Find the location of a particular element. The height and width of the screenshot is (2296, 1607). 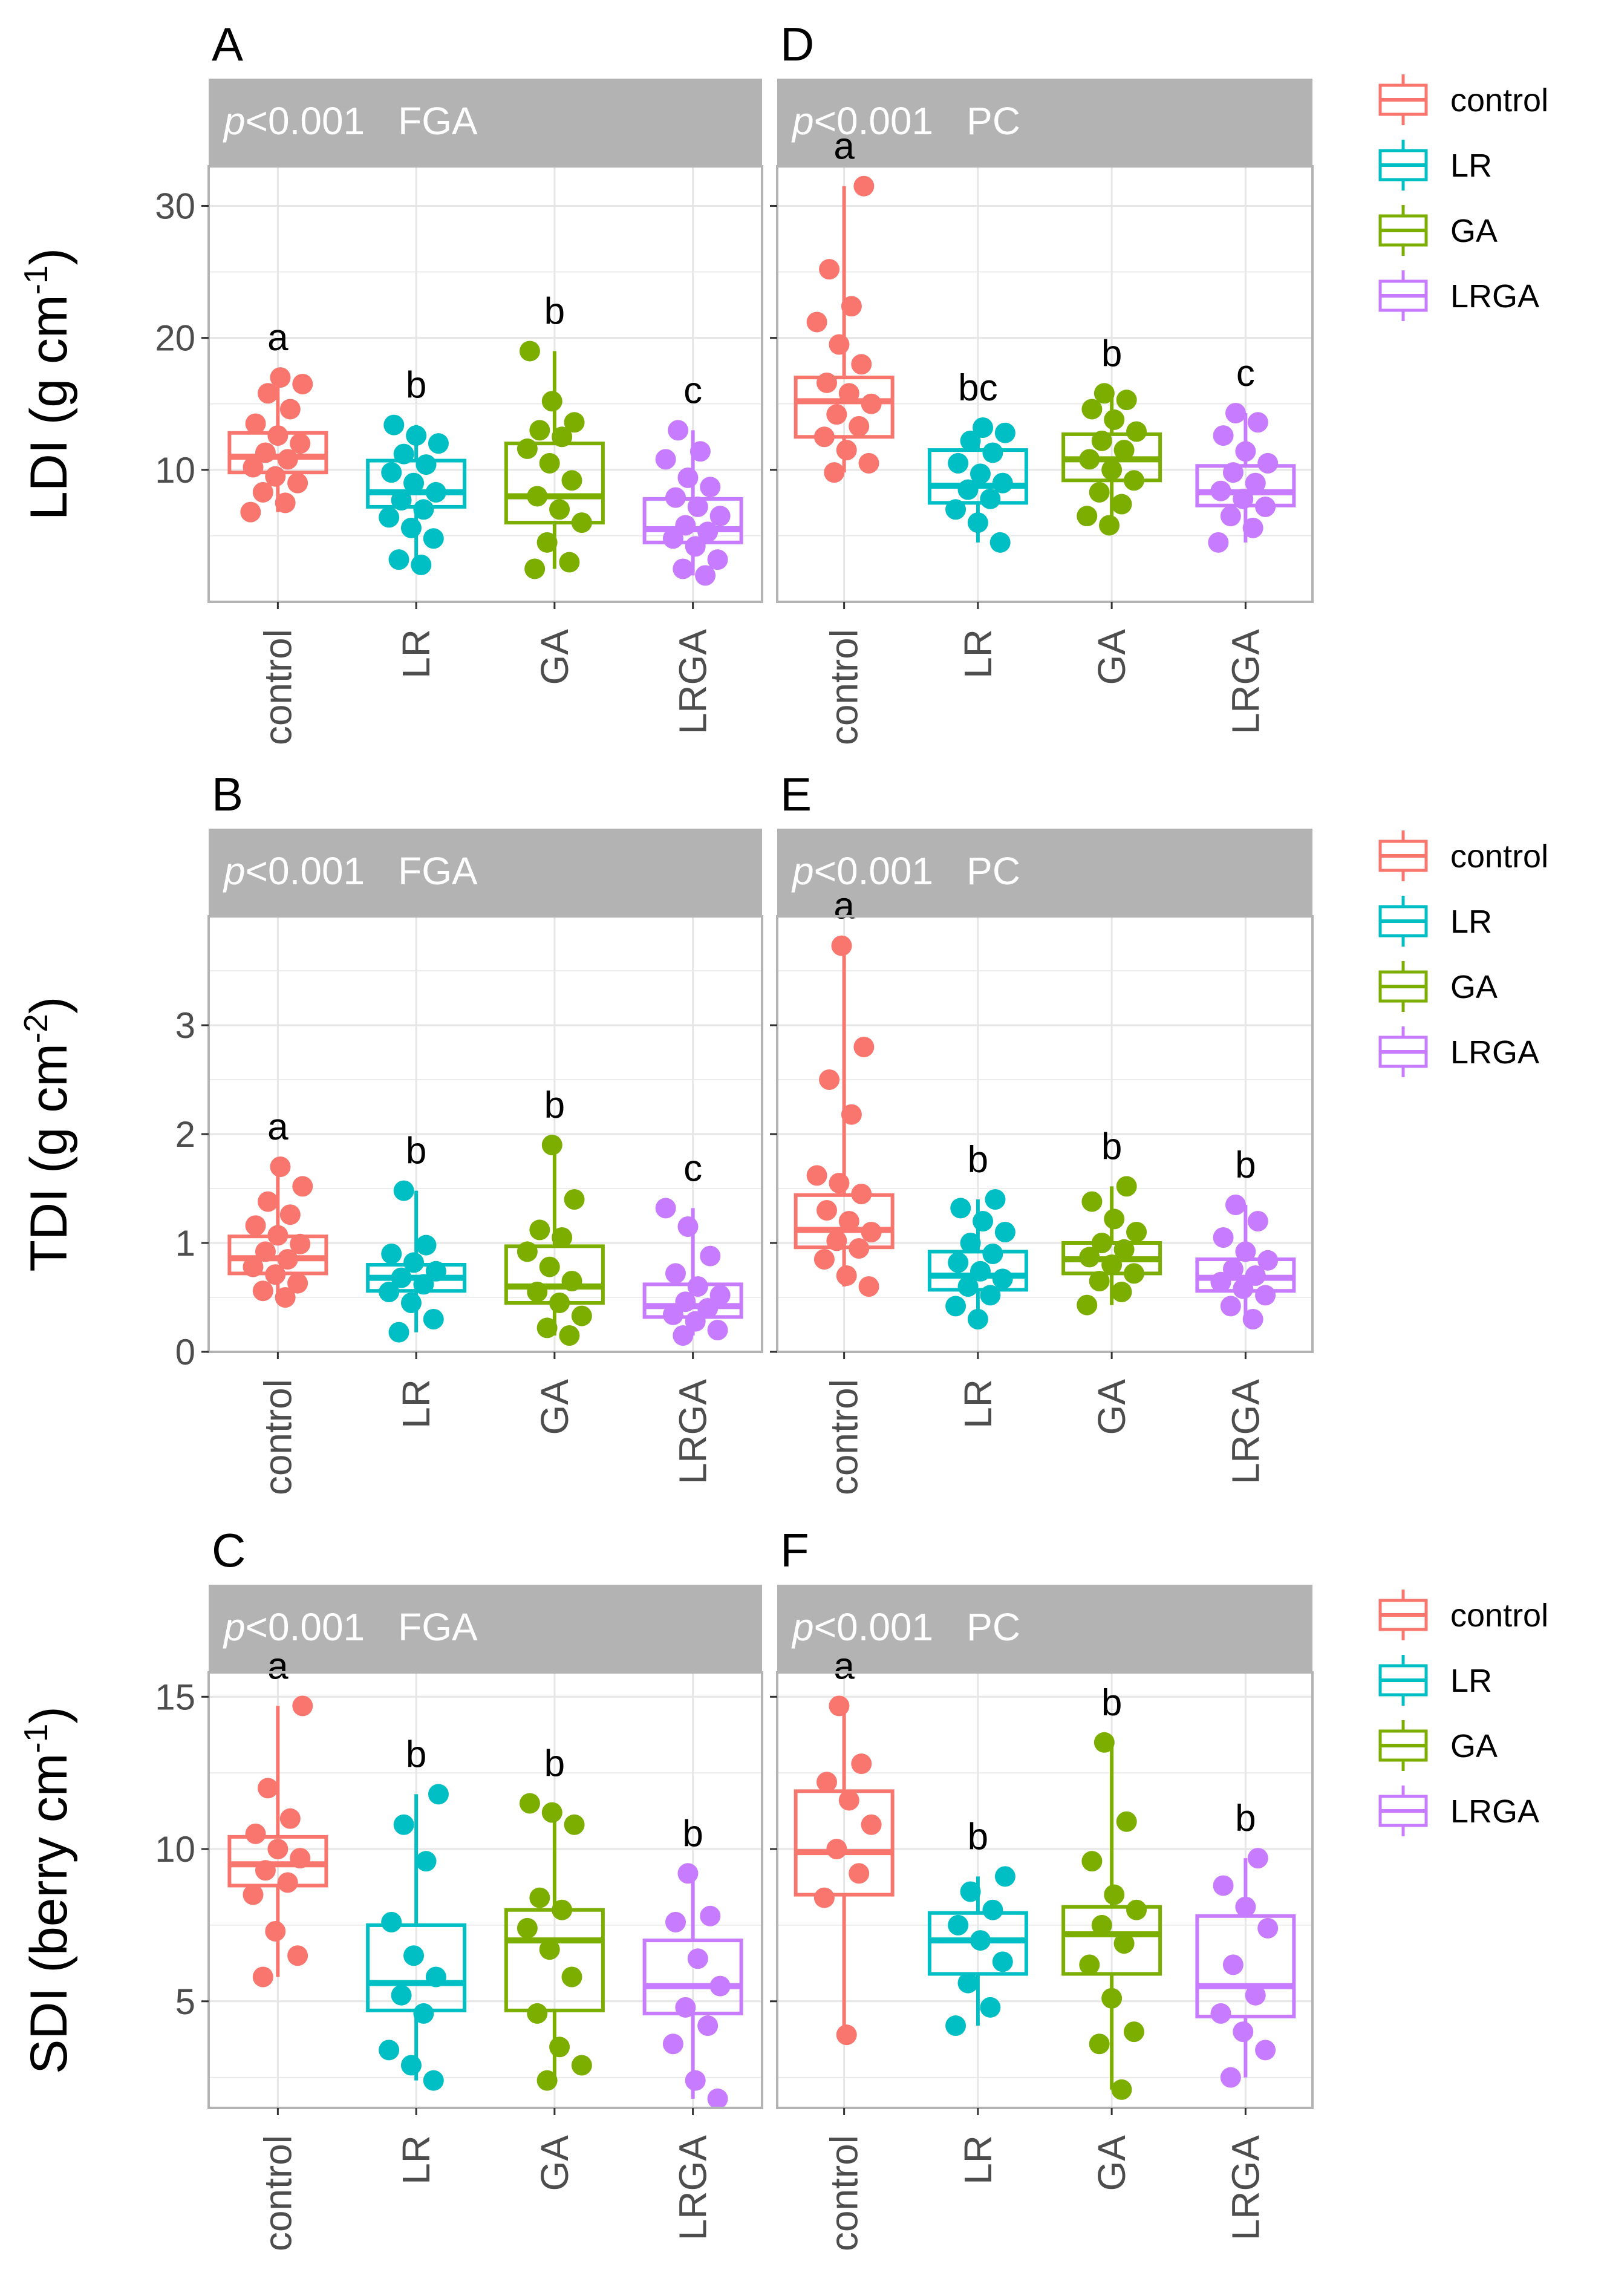

y-axis-title: LDI (g cm-1) is located at coordinates (47, 384).